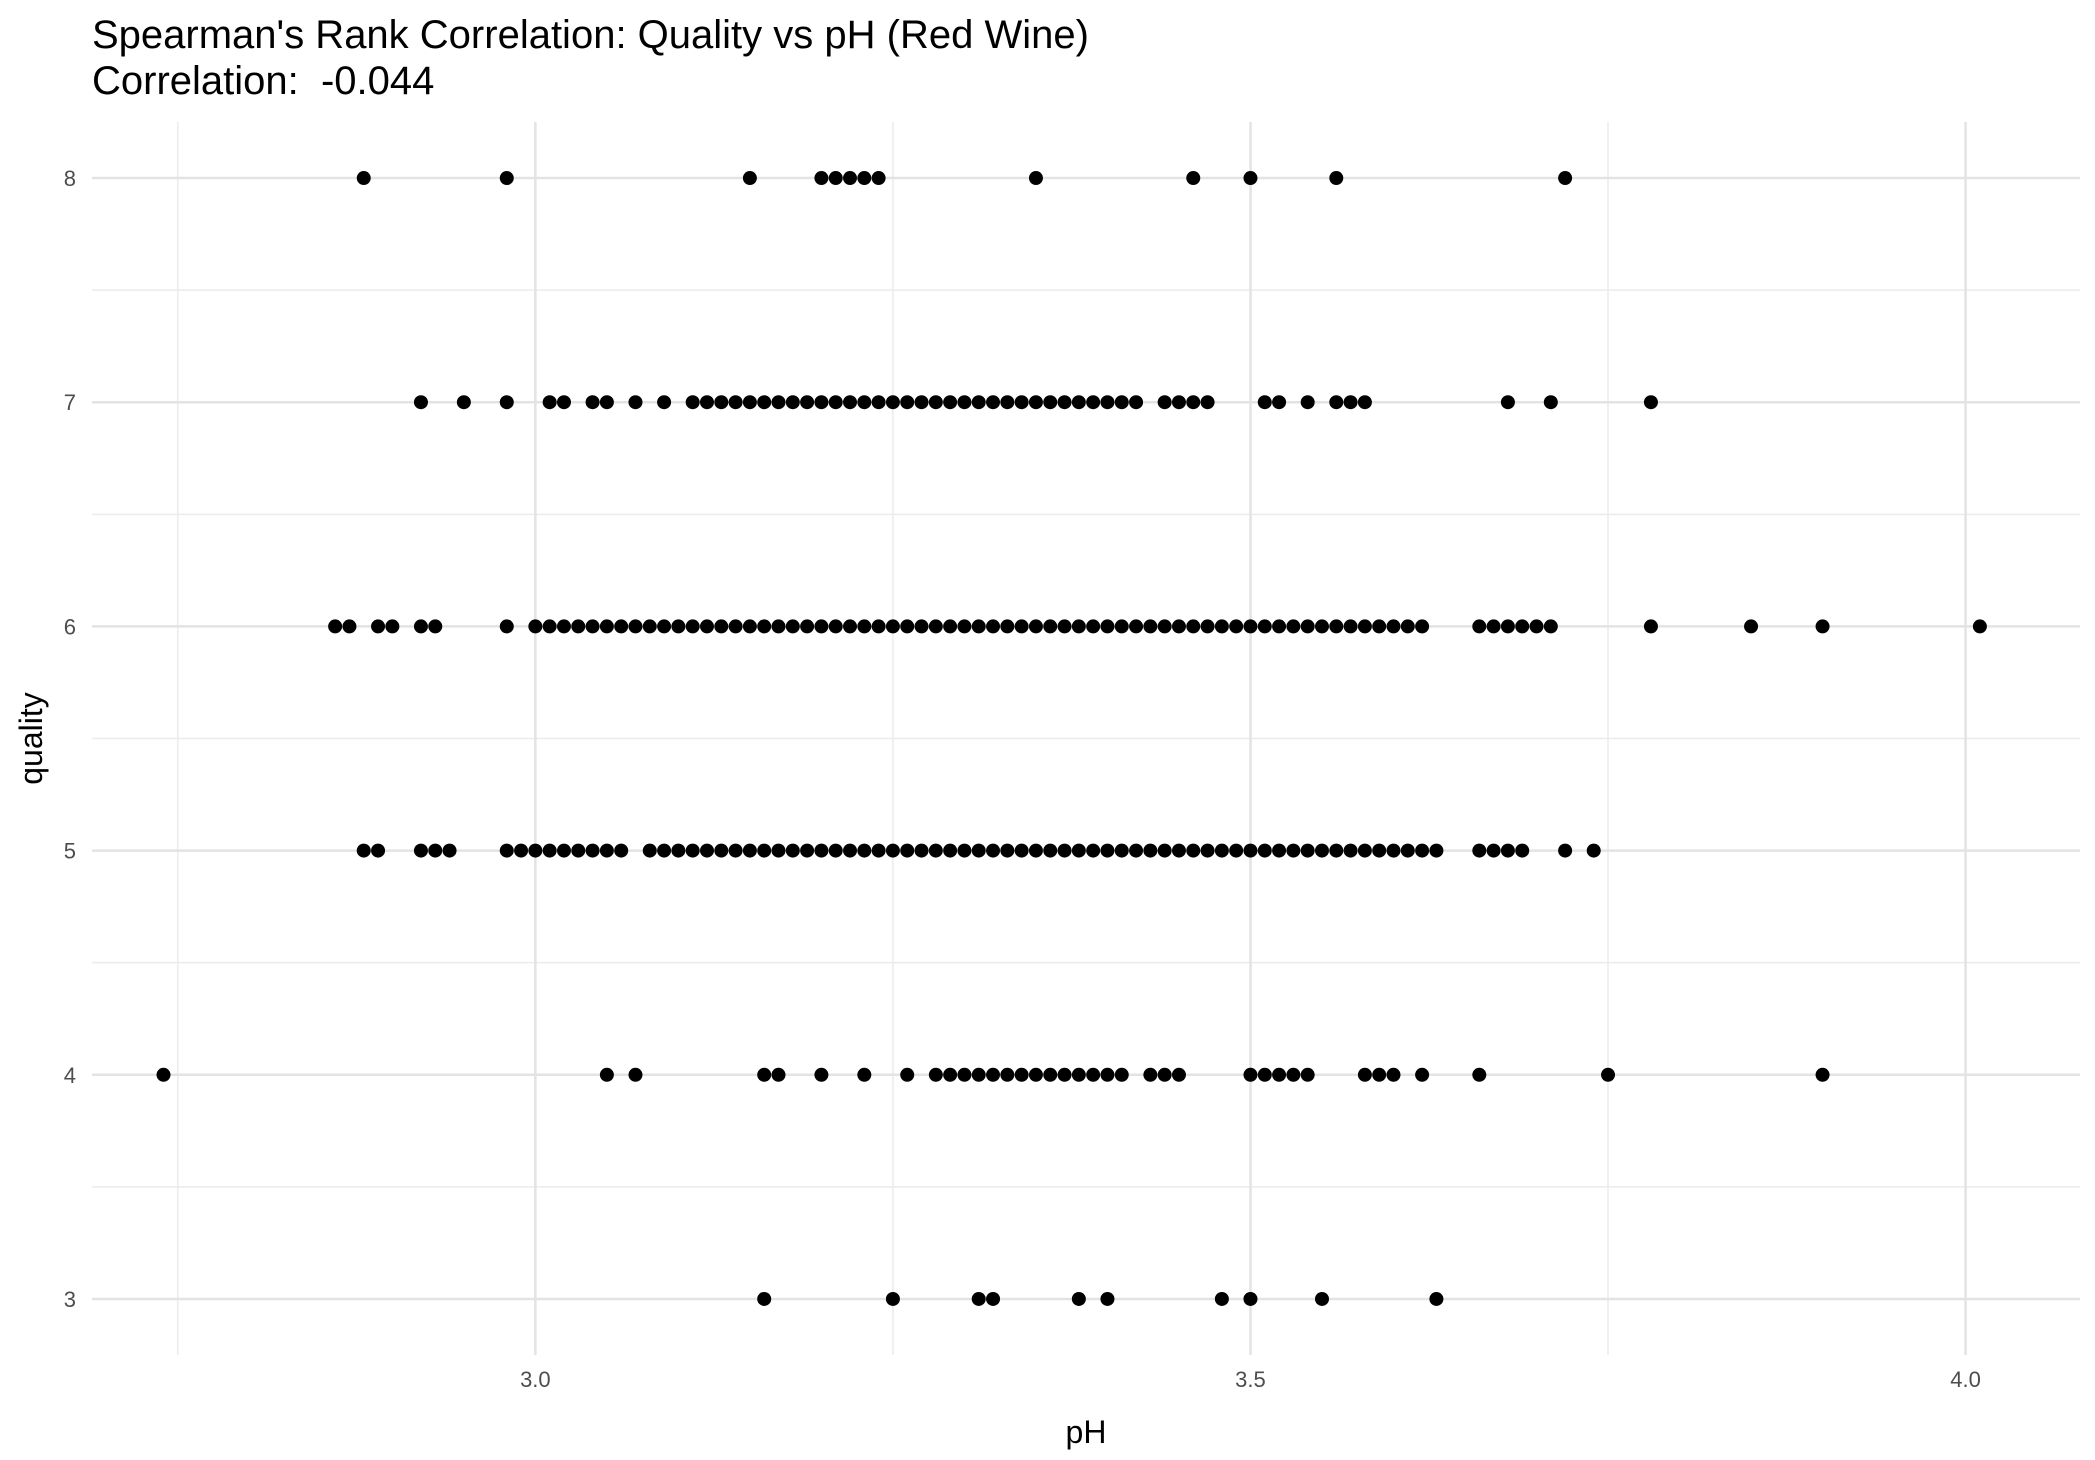 Image resolution: width=2095 pixels, height=1460 pixels. What do you see at coordinates (70, 178) in the screenshot?
I see `y-tick-label: 8` at bounding box center [70, 178].